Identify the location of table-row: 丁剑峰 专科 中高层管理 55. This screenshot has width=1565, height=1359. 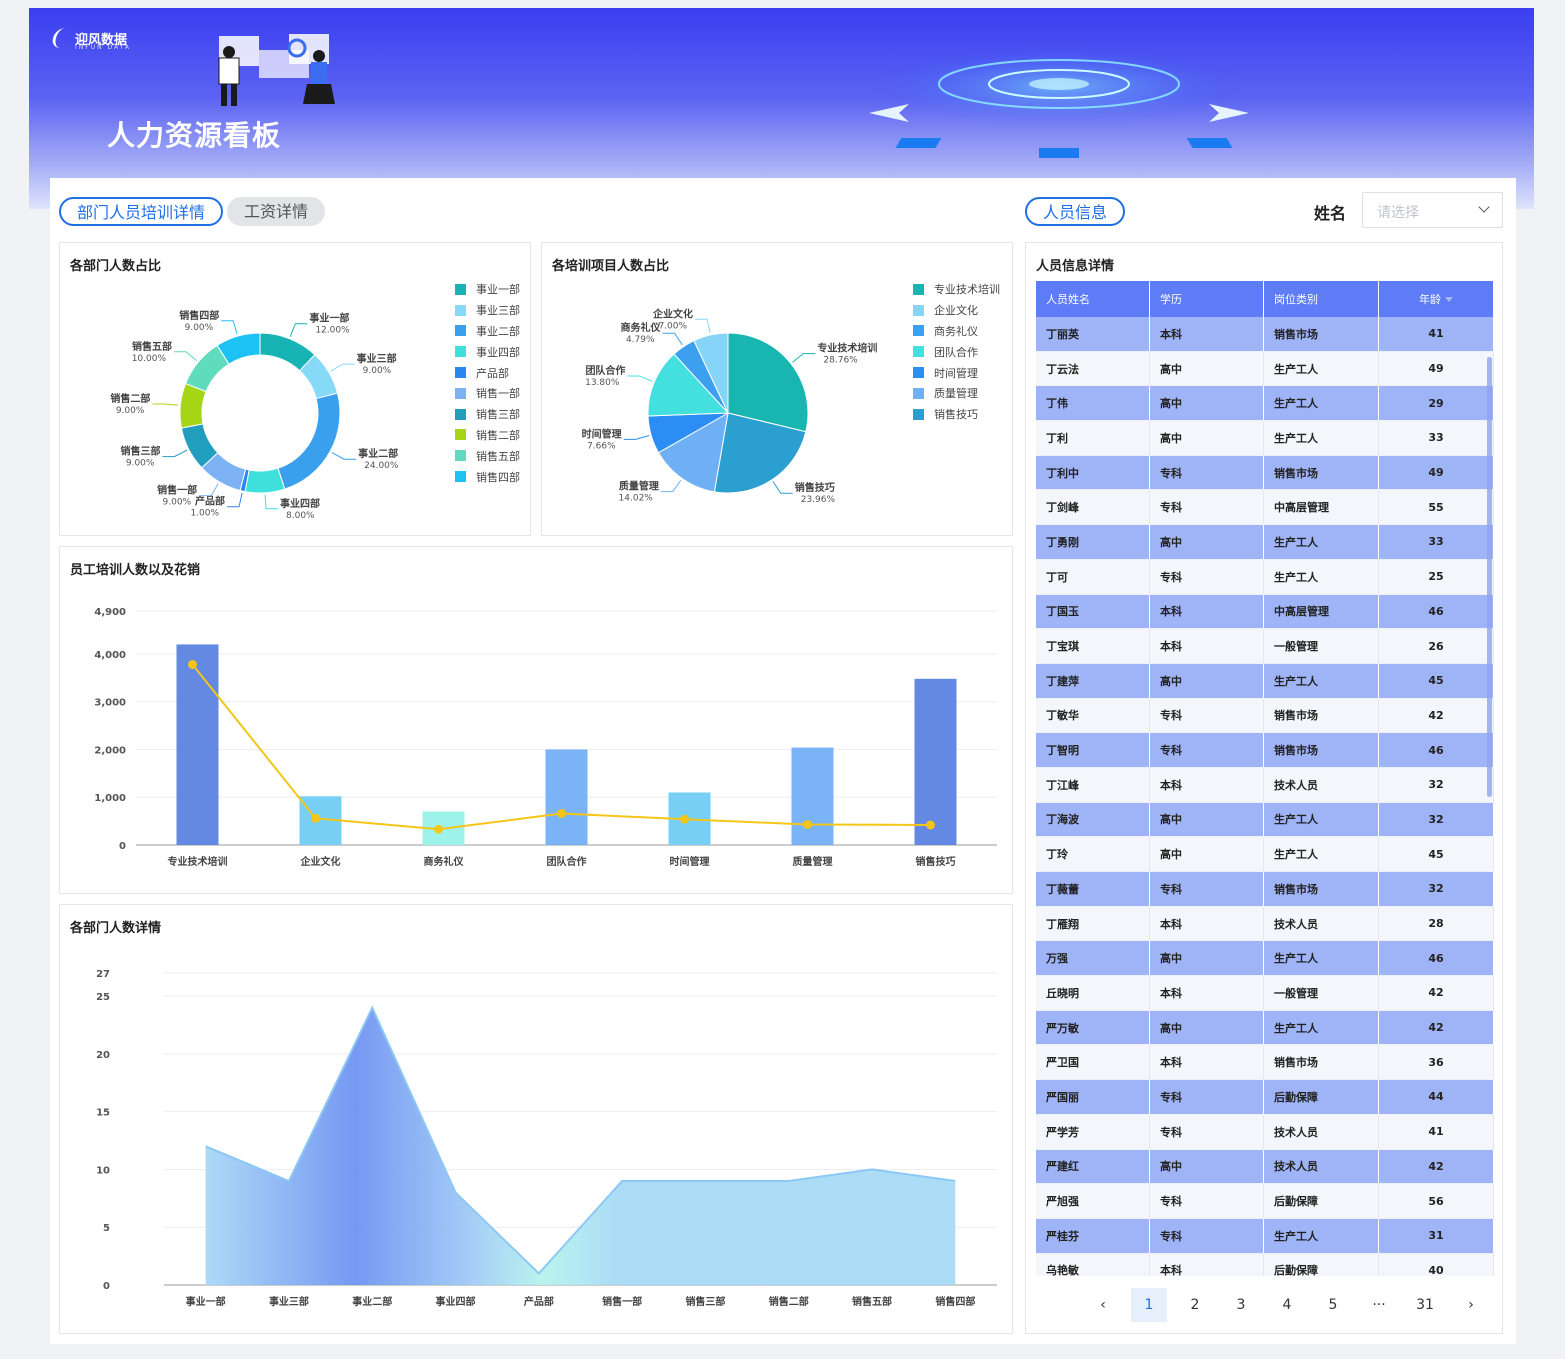
(1265, 508).